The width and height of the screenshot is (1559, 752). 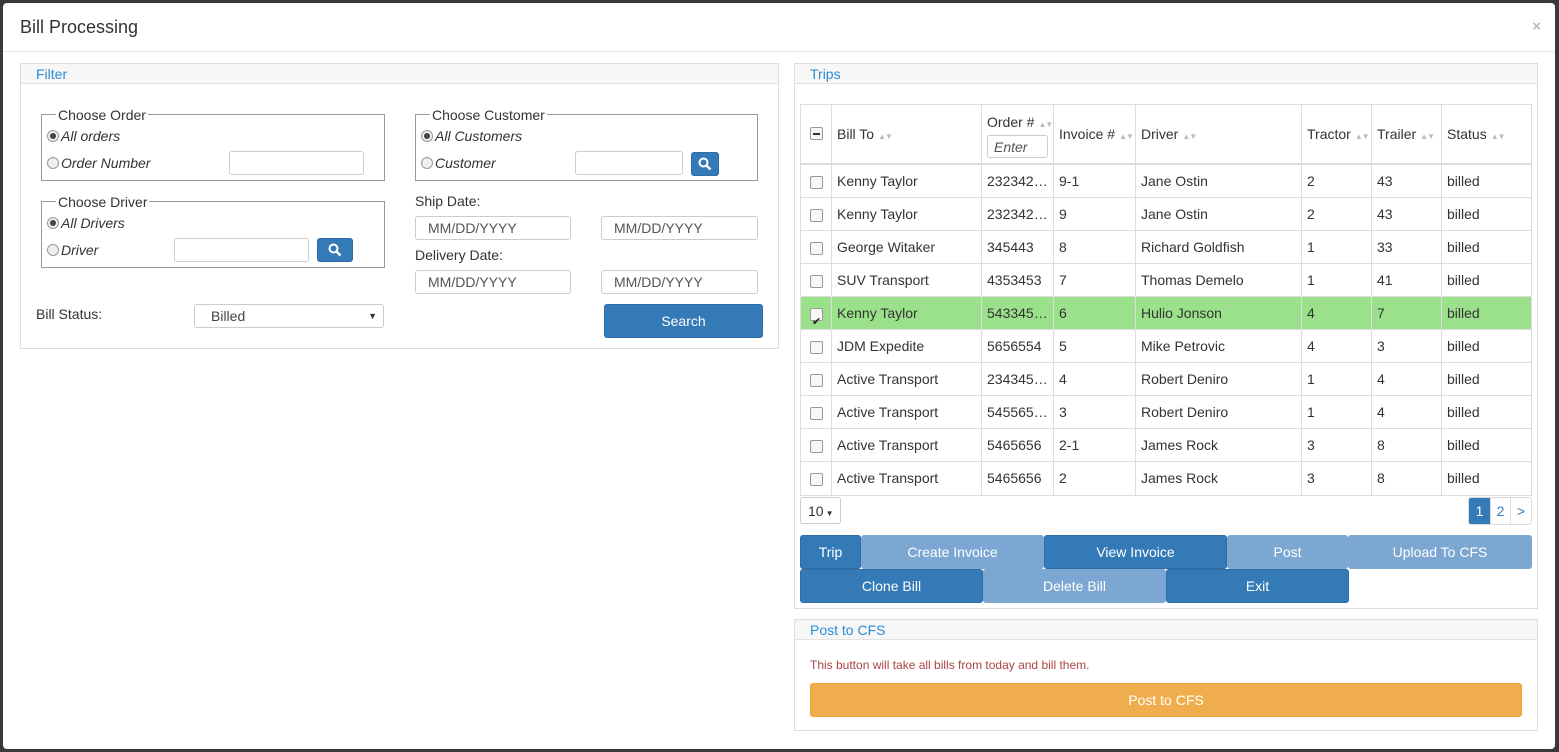 What do you see at coordinates (296, 163) in the screenshot?
I see `order-number-input` at bounding box center [296, 163].